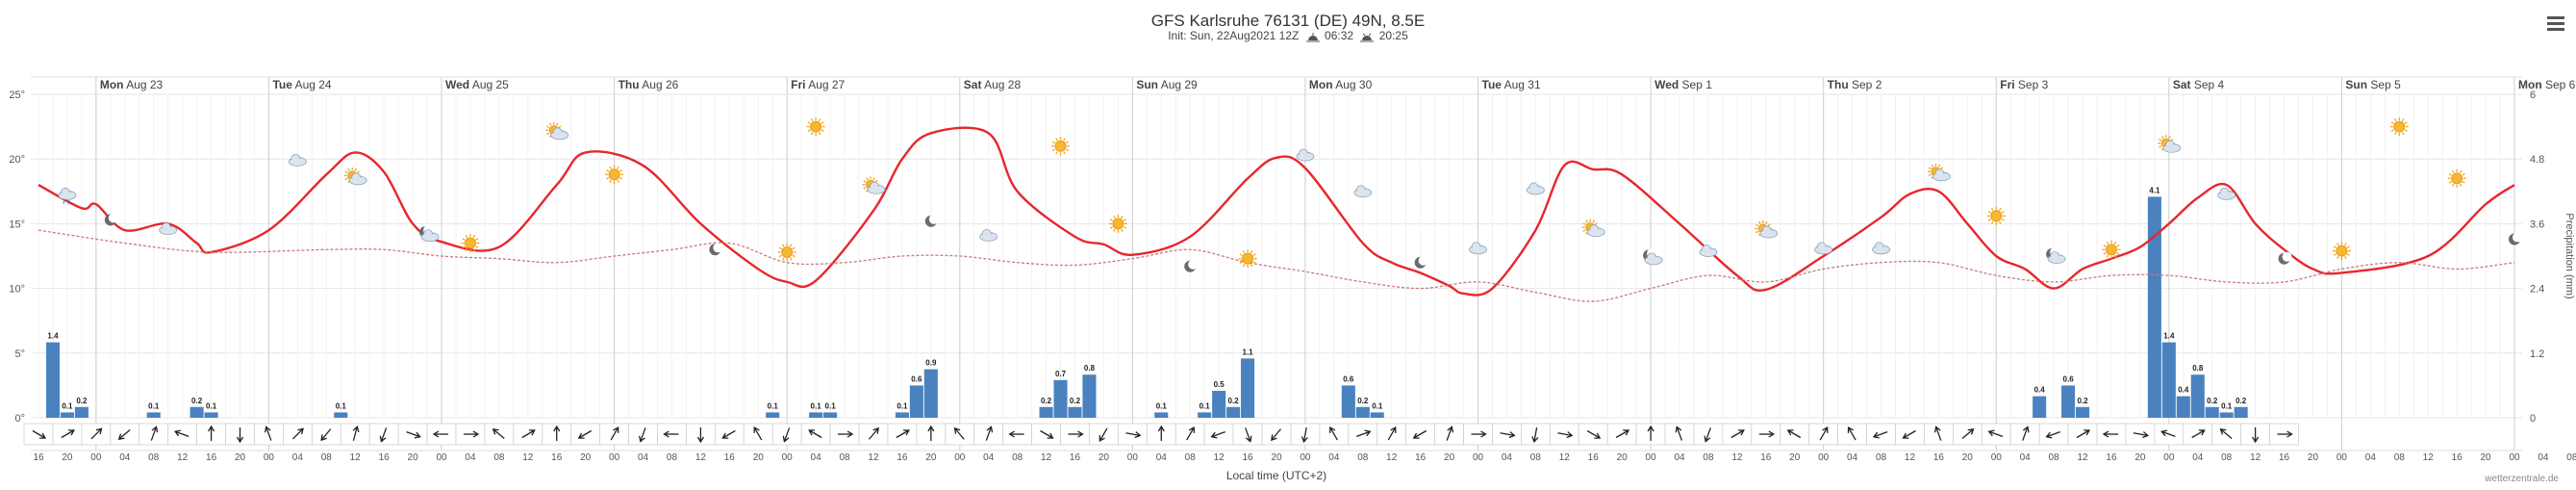  What do you see at coordinates (132, 84) in the screenshot?
I see `day-label: Mon Aug 23` at bounding box center [132, 84].